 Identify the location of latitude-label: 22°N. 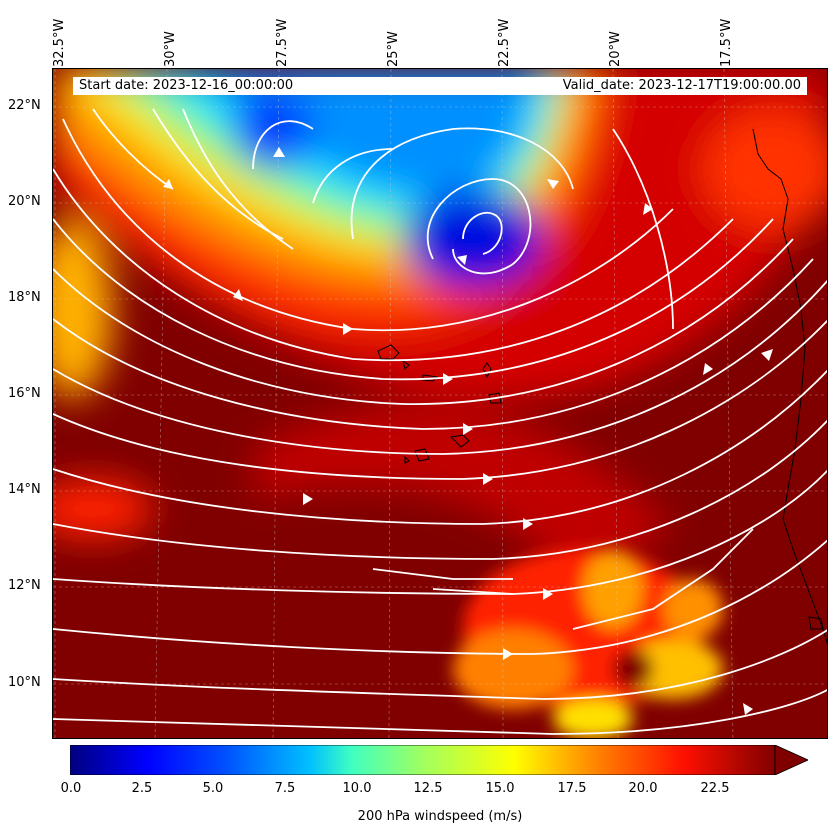
(24, 105).